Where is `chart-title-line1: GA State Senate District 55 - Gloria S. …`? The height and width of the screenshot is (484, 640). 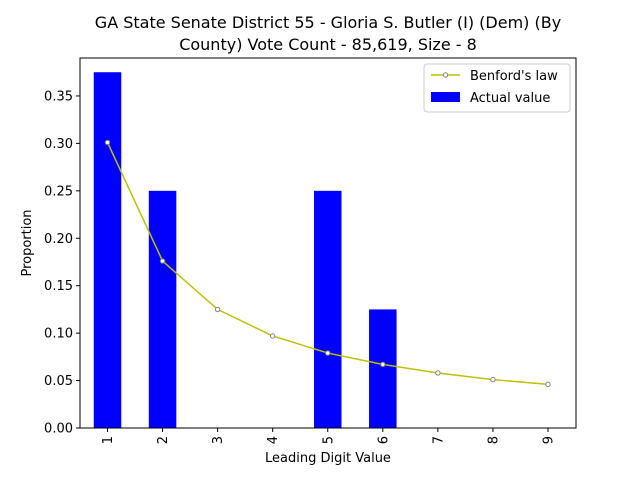 chart-title-line1: GA State Senate District 55 - Gloria S. … is located at coordinates (328, 22).